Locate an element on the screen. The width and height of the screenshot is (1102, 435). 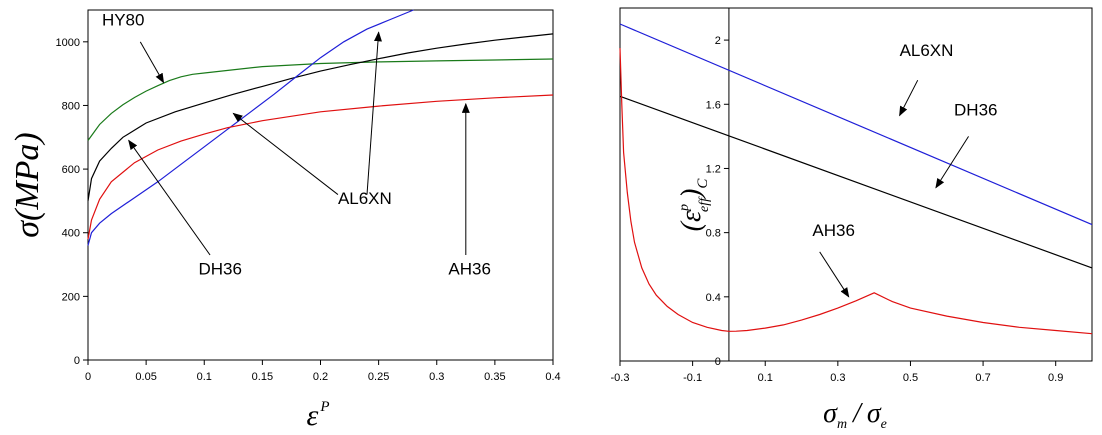
left-y-label-unit: MPa is located at coordinates (27, 177).